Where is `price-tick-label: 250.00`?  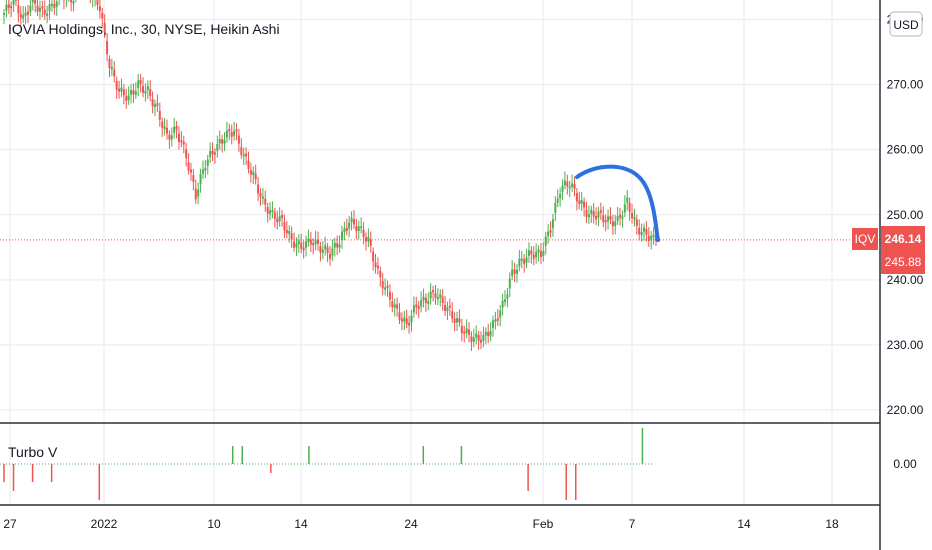
price-tick-label: 250.00 is located at coordinates (905, 215).